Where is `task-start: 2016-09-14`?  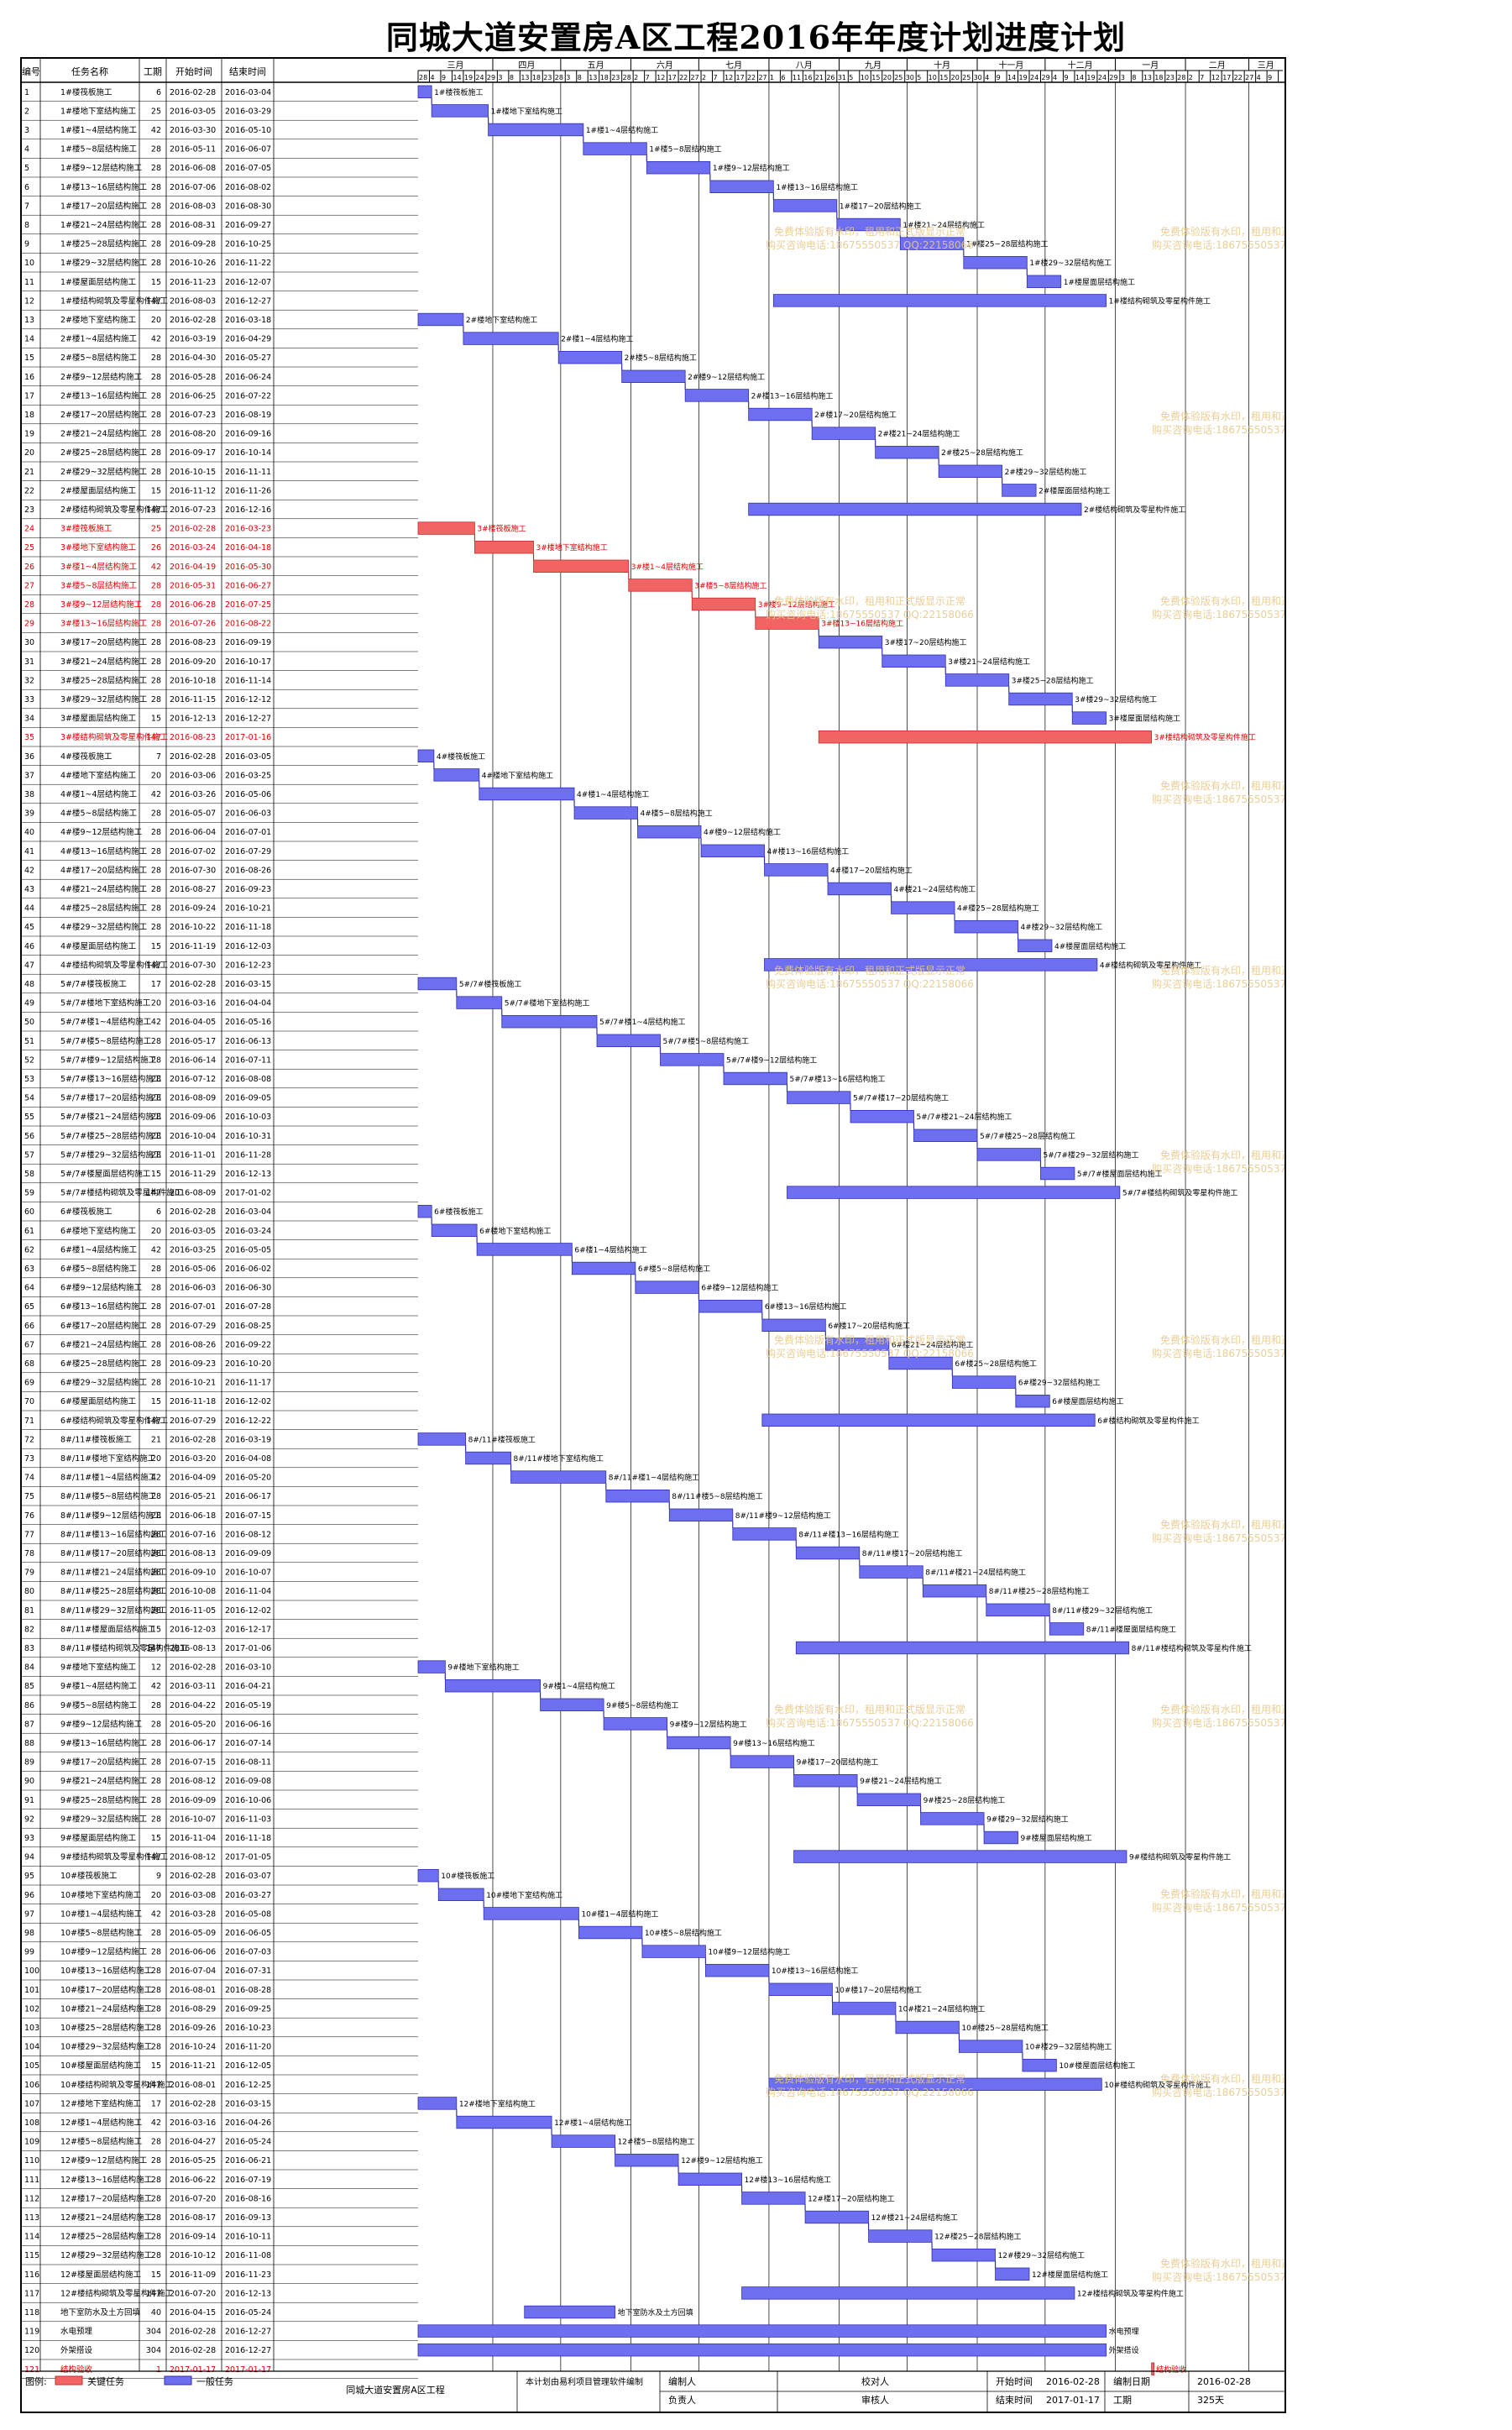
task-start: 2016-09-14 is located at coordinates (193, 2237).